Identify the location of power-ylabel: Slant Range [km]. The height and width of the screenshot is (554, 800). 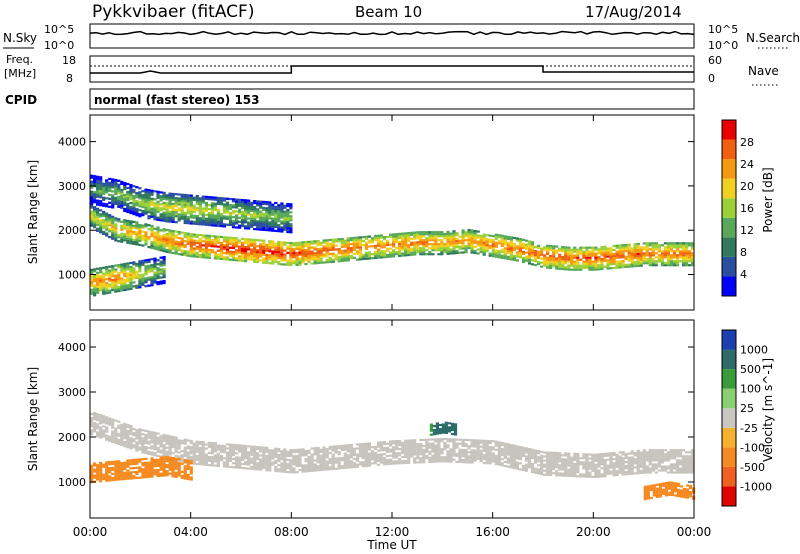
(33, 212).